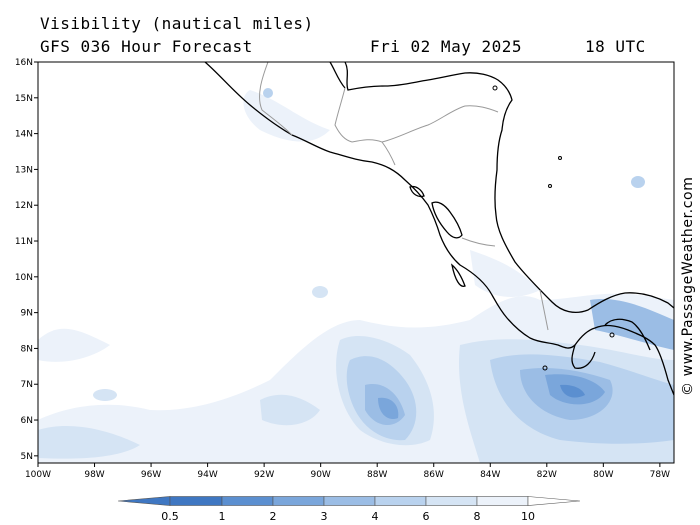 The image size is (700, 525). Describe the element at coordinates (337, 75) in the screenshot. I see `gulf-of-honduras` at that location.